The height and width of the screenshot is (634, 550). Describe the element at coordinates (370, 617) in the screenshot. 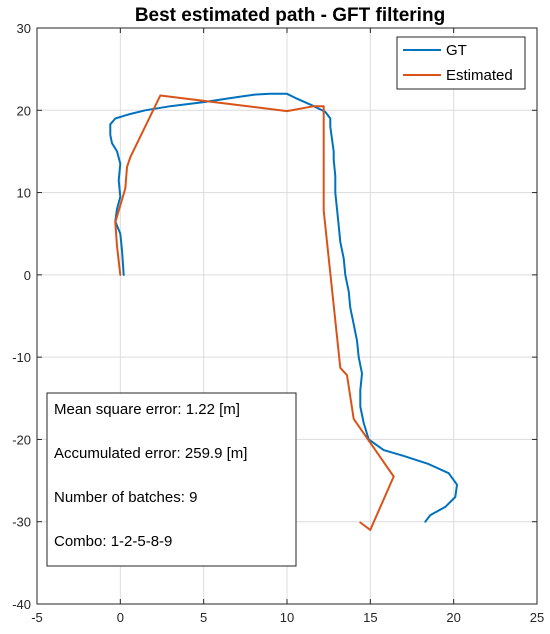

I see `x-tick-label: 15` at that location.